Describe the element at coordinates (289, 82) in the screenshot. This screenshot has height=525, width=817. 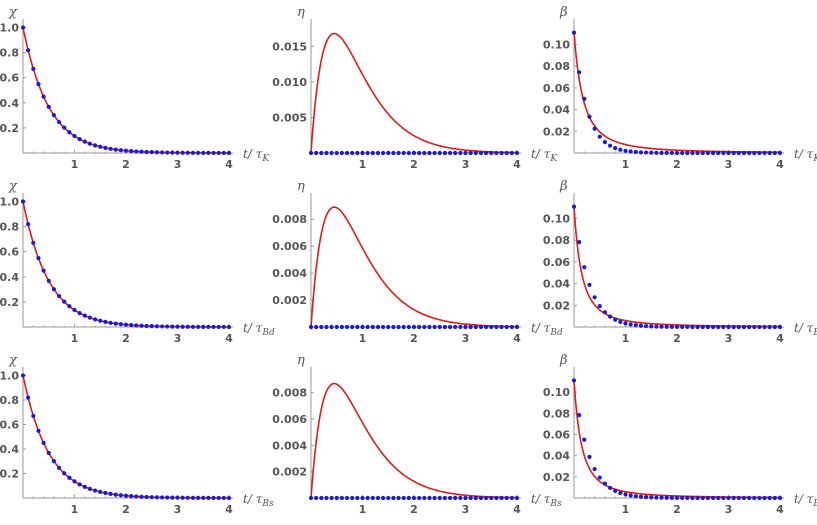
I see `y-tick-label: 0.010` at that location.